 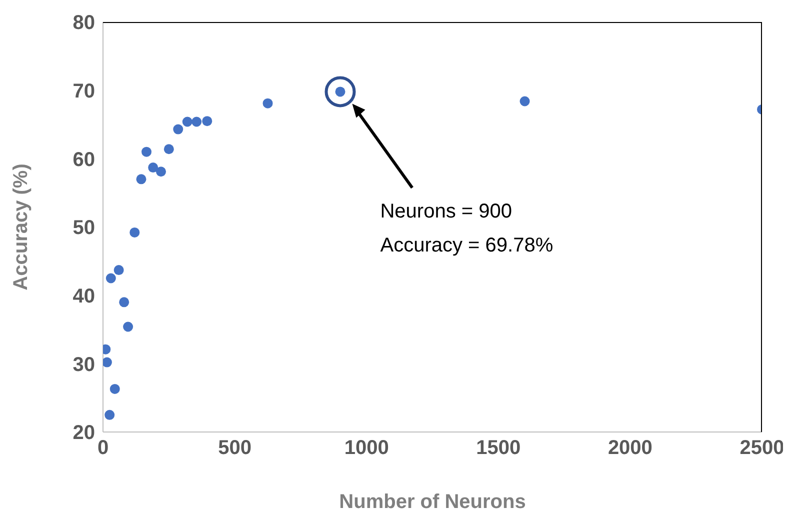 What do you see at coordinates (83, 91) in the screenshot?
I see `y-tick-label: 70` at bounding box center [83, 91].